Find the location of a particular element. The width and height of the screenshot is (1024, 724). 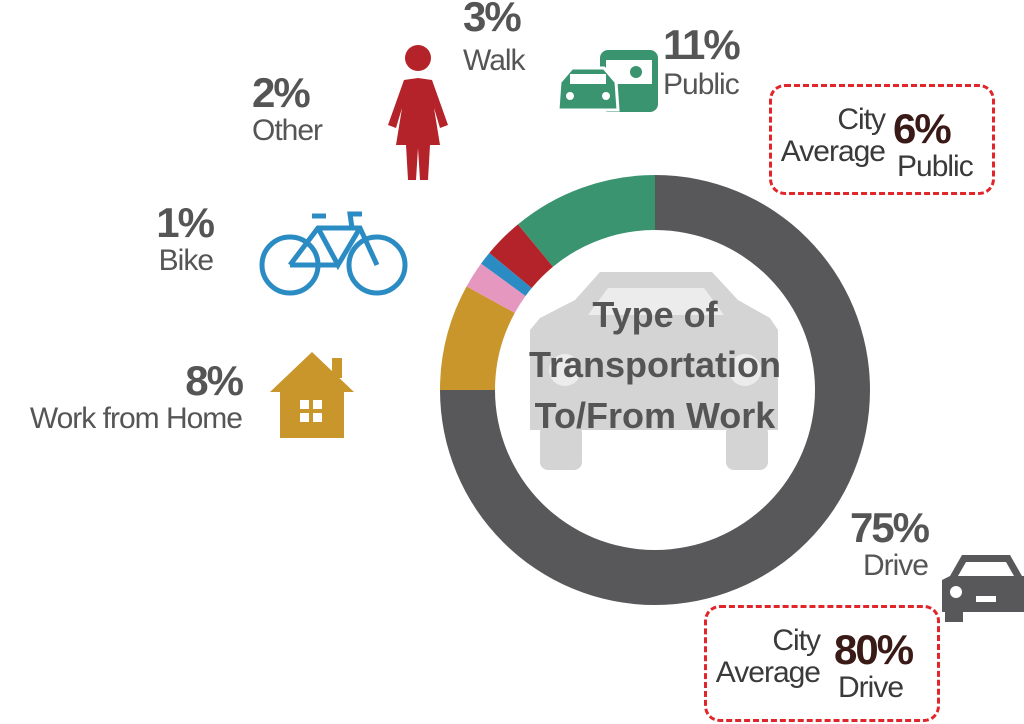

category-label: Work from Home is located at coordinates (136, 418).